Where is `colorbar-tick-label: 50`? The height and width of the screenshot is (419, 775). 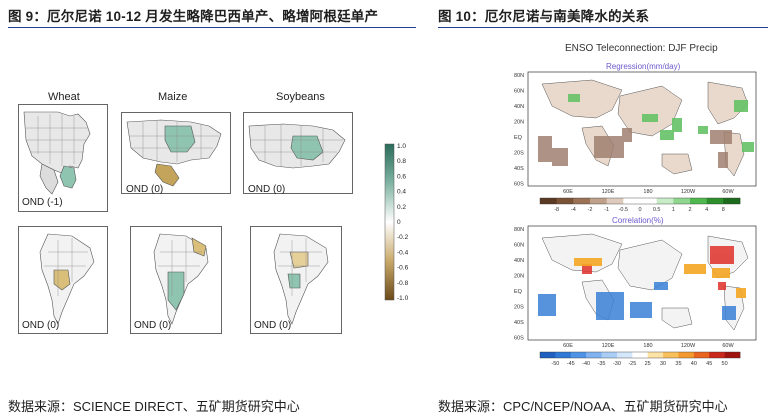 colorbar-tick-label: 50 is located at coordinates (725, 364).